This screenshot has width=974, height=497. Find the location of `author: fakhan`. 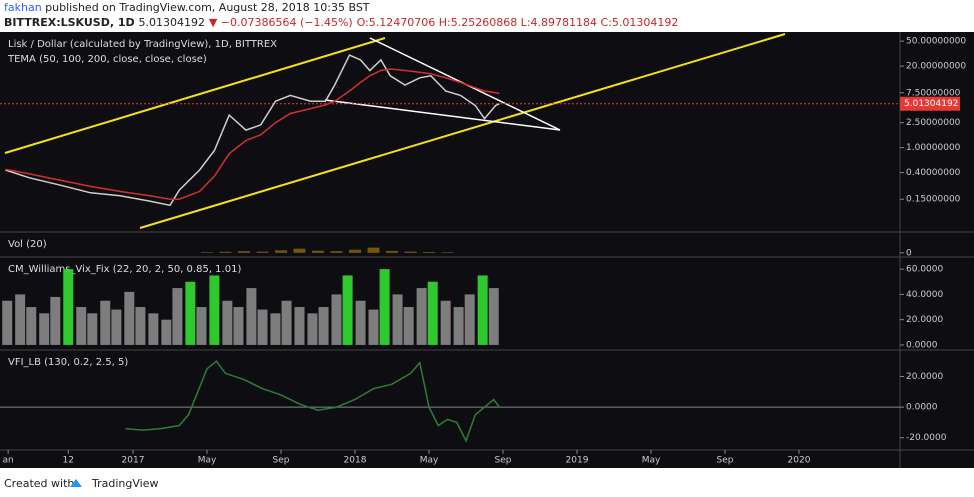

author: fakhan is located at coordinates (23, 7).